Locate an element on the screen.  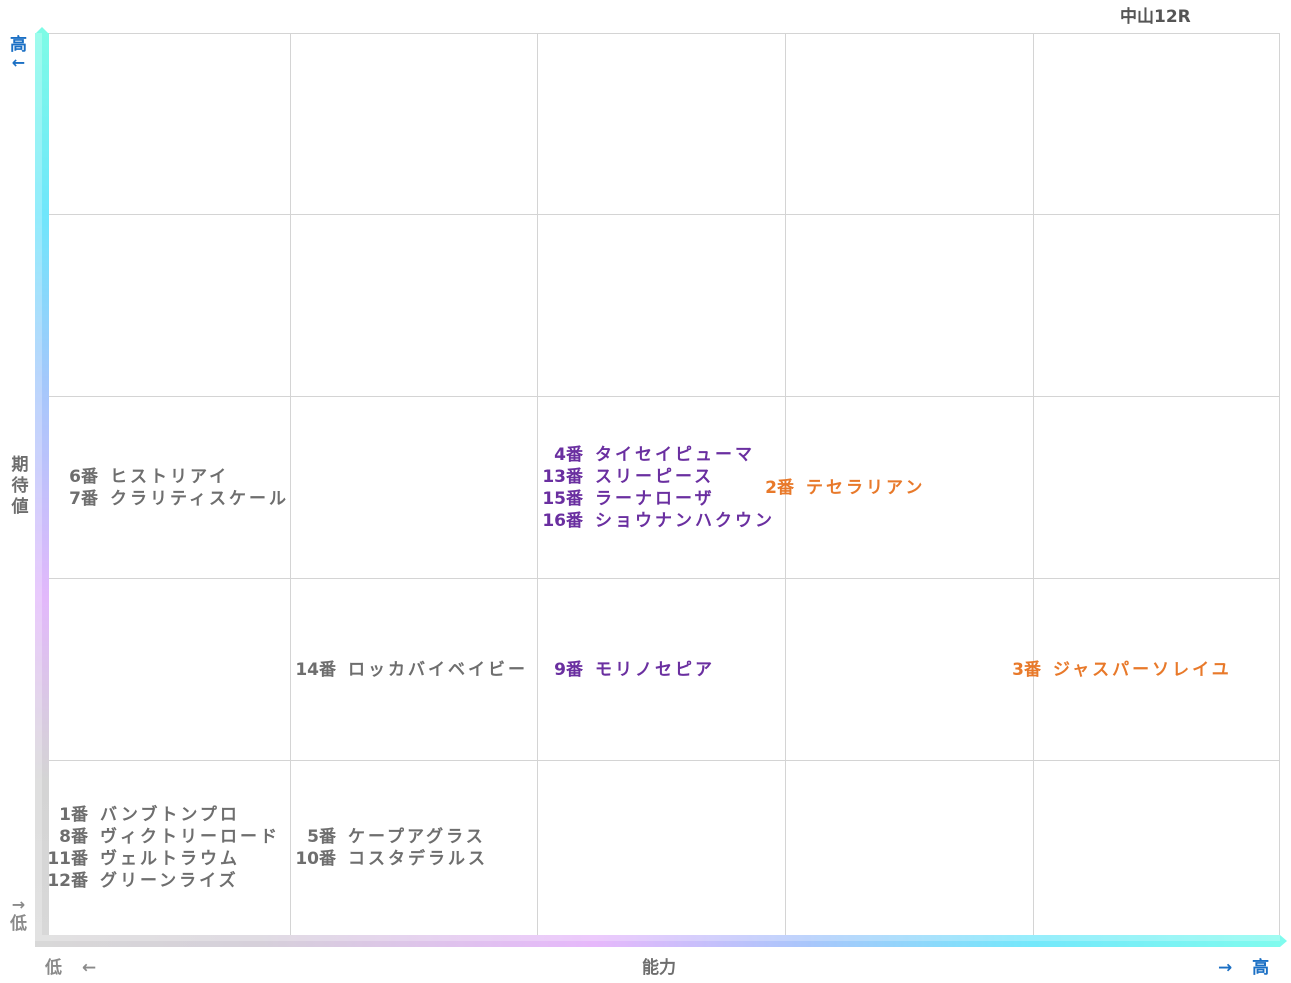
grid-cell-col1-row1: 1番 バンブトンプロ 8番 ヴィクトリーロード 11番 ヴェルトラウム 12番 グリーンライズ is located at coordinates (165, 848).